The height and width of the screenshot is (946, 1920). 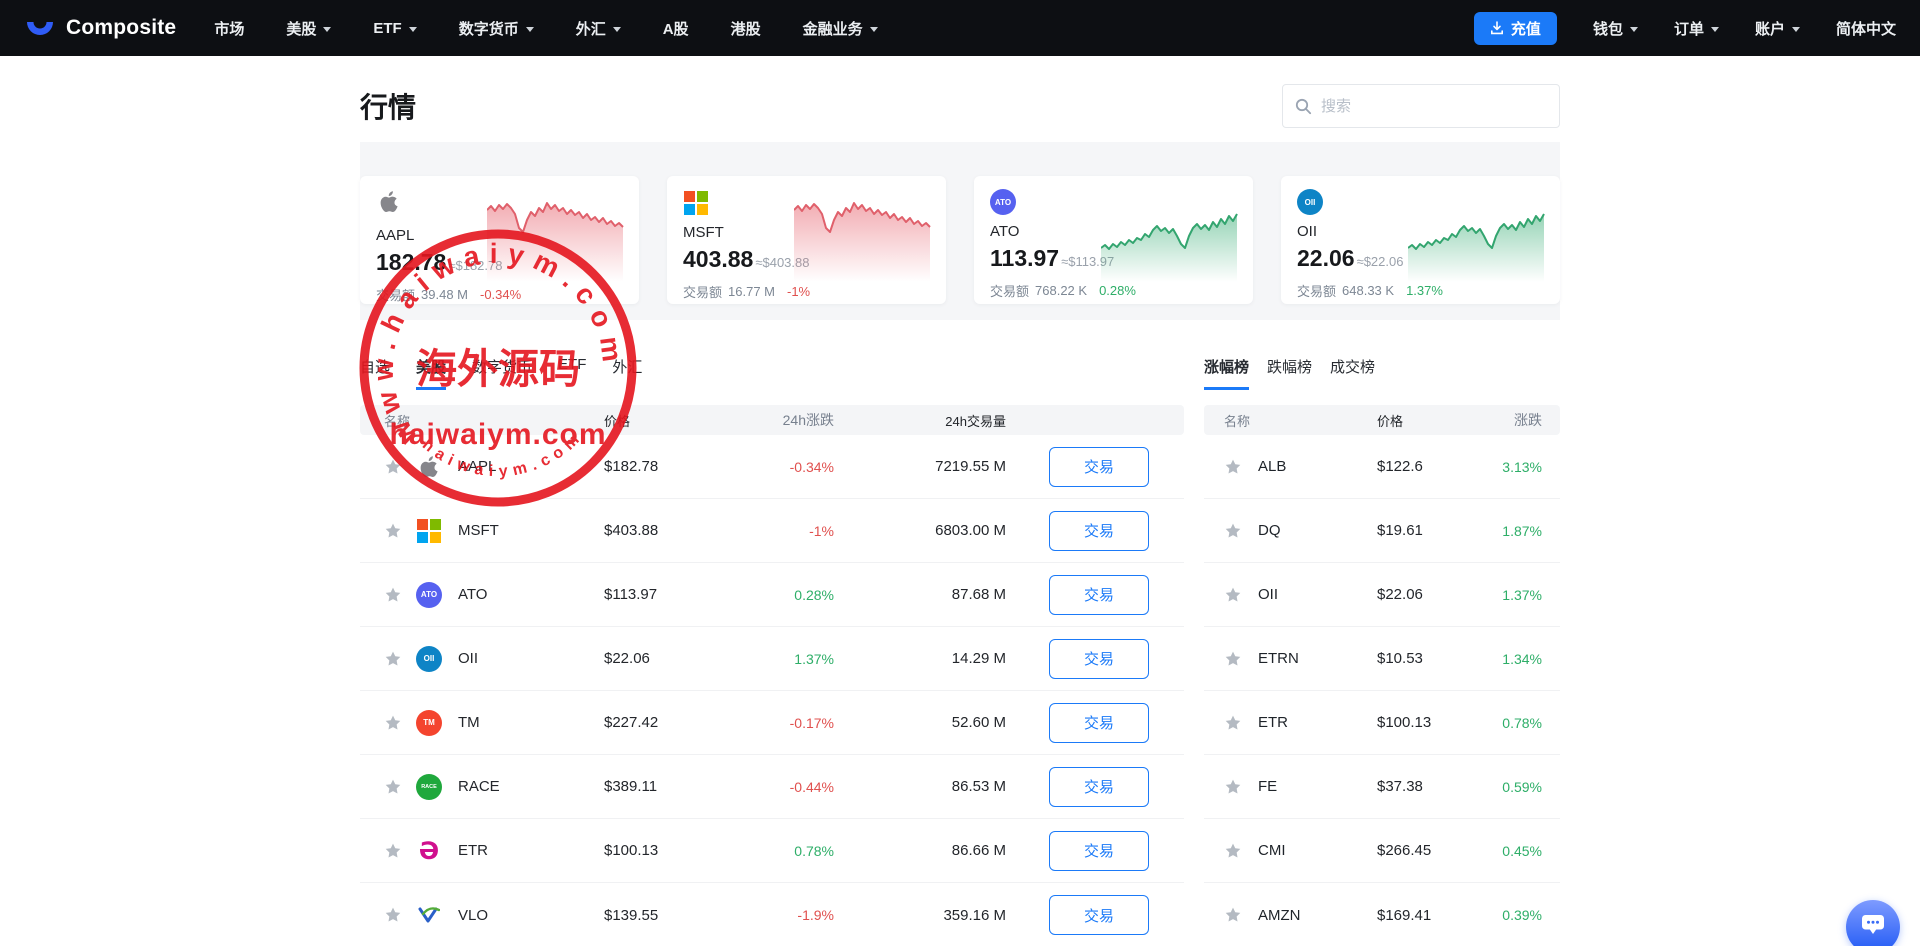 What do you see at coordinates (772, 595) in the screenshot?
I see `table-row: ATO ATO $113.97 0.28% 87.68 M 交易` at bounding box center [772, 595].